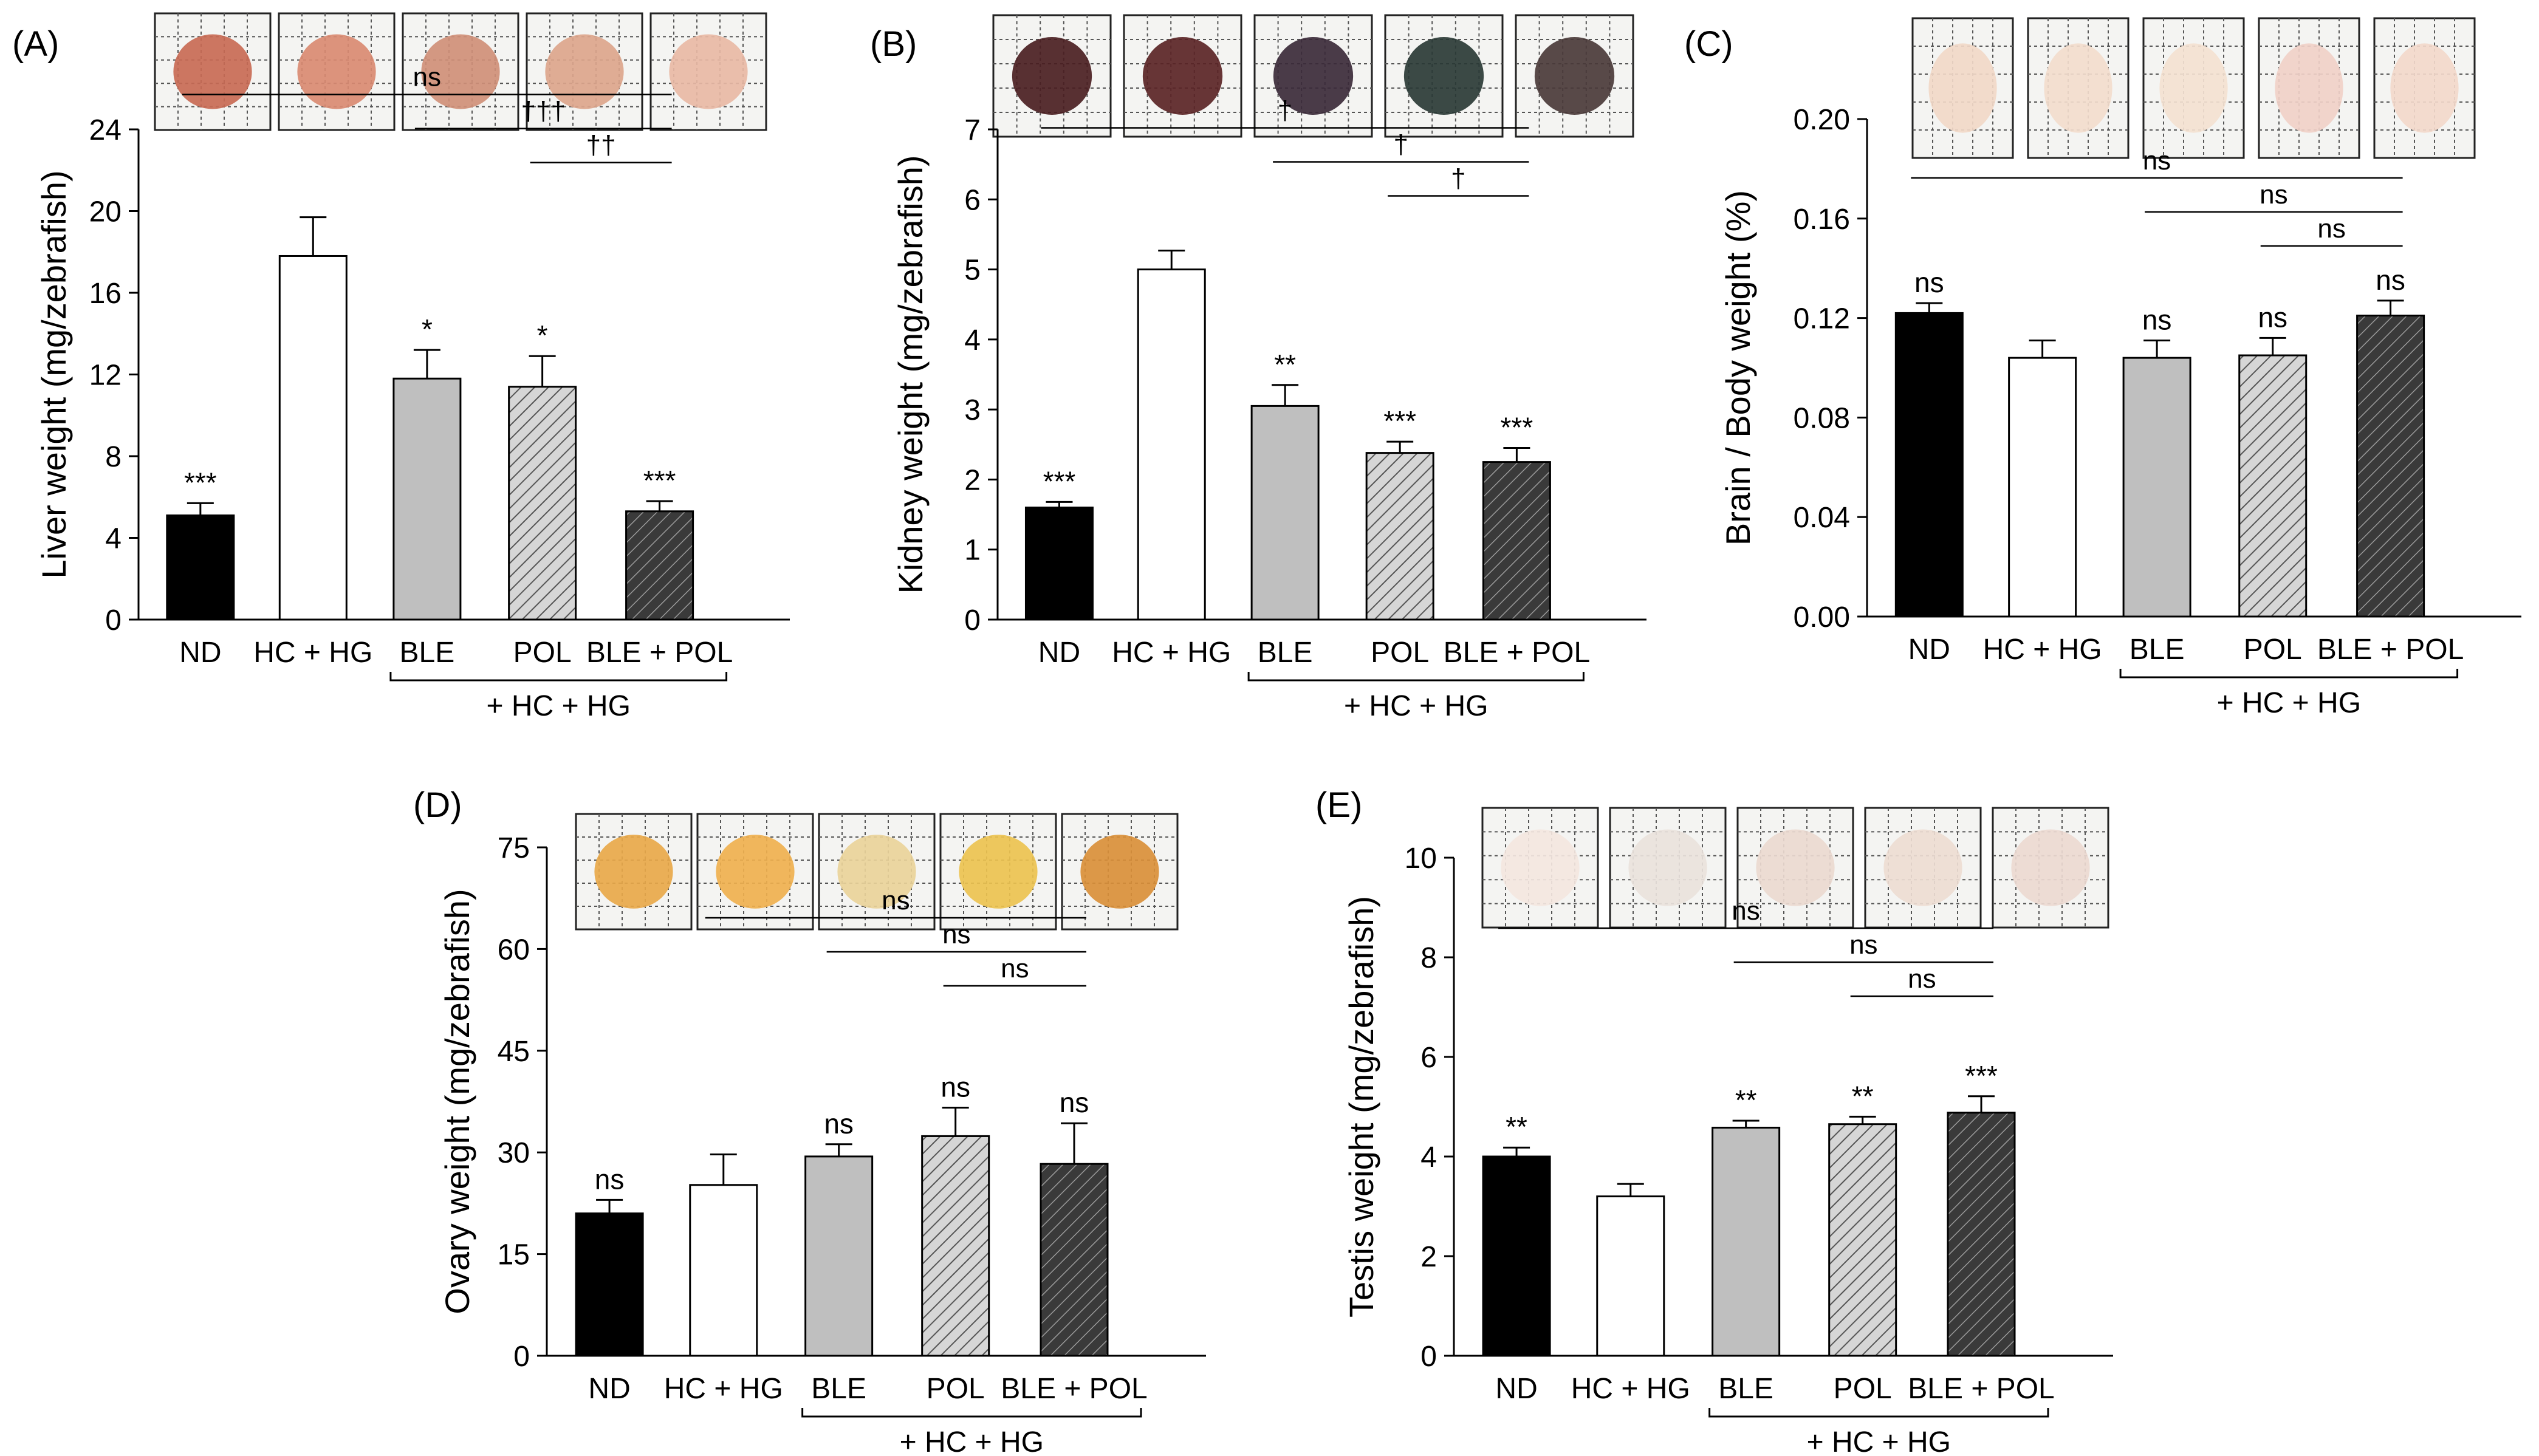 Image resolution: width=2539 pixels, height=1456 pixels. What do you see at coordinates (114, 457) in the screenshot?
I see `y-tick-label: 8` at bounding box center [114, 457].